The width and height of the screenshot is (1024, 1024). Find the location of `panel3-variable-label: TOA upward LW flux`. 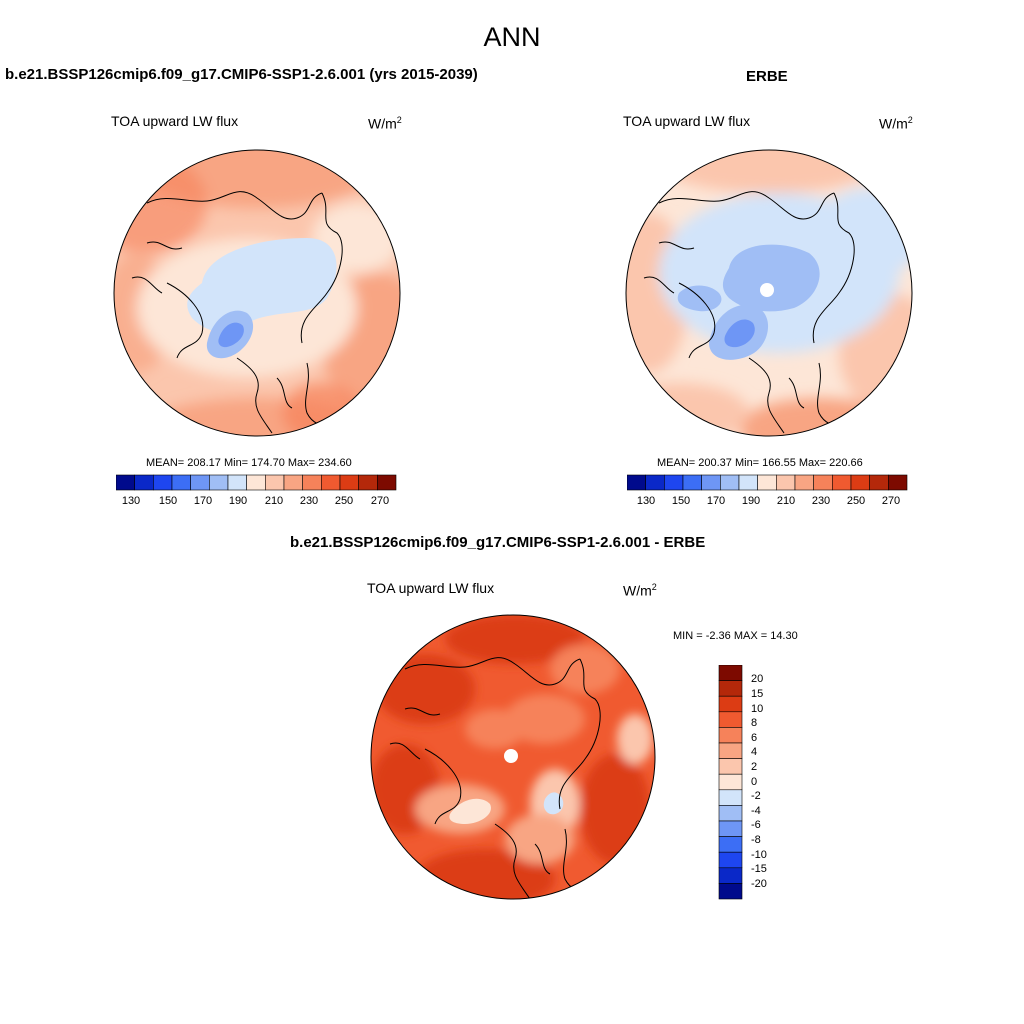

panel3-variable-label: TOA upward LW flux is located at coordinates (431, 588).